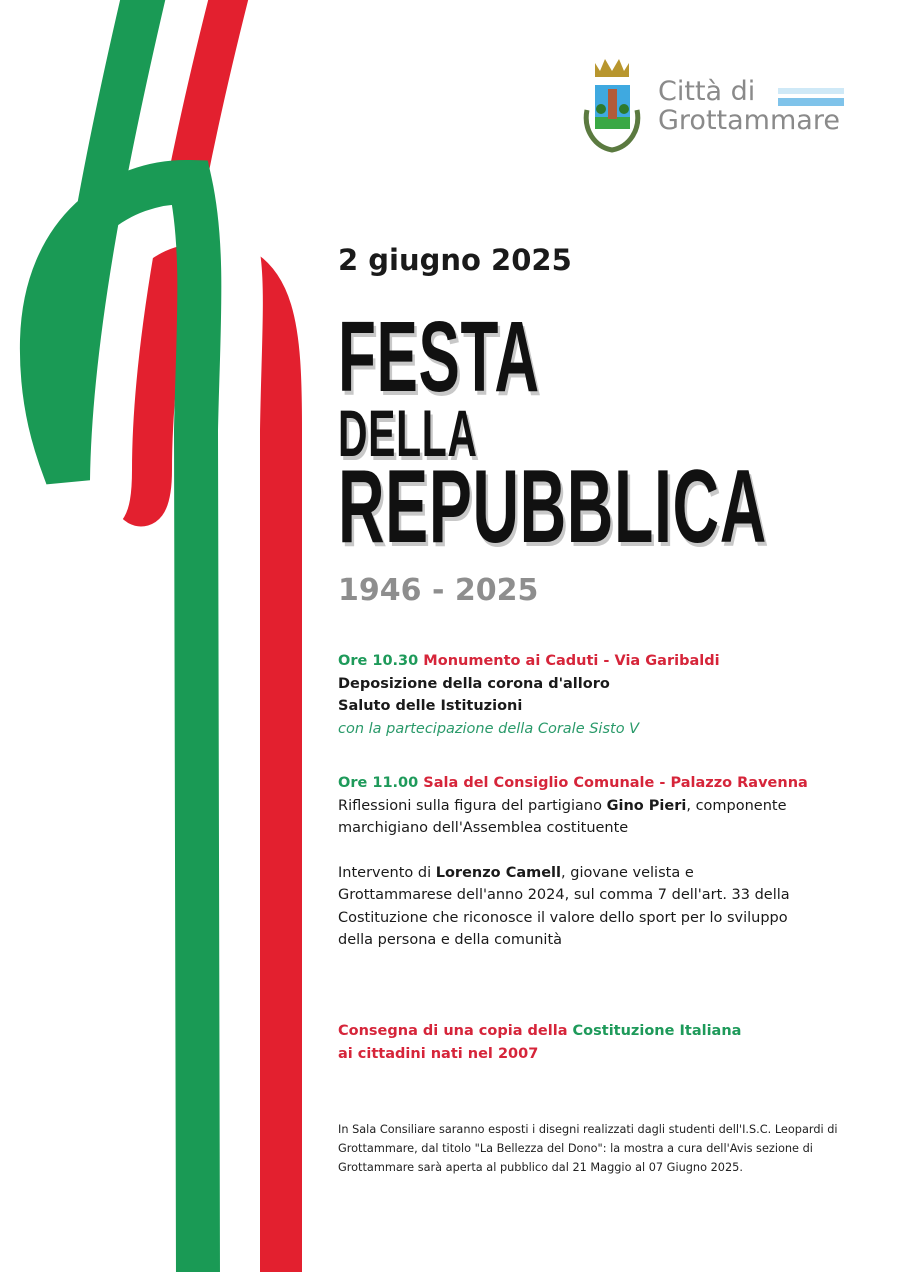 Image resolution: width=900 pixels, height=1272 pixels. Describe the element at coordinates (749, 120) in the screenshot. I see `logo-line2: Grottammare` at that location.